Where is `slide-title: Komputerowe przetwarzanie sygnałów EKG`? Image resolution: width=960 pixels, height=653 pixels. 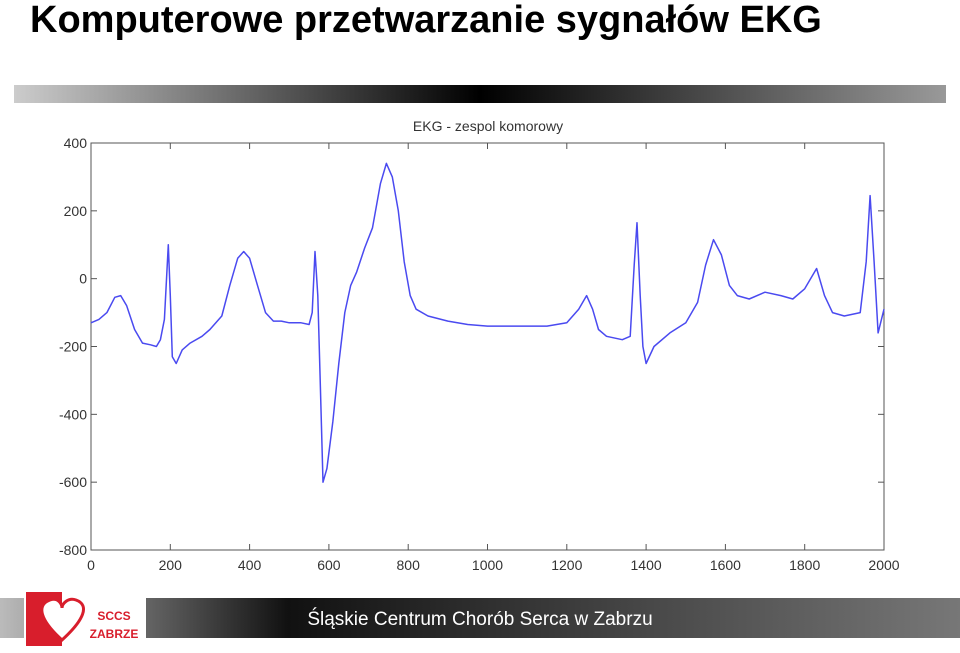 slide-title: Komputerowe przetwarzanie sygnałów EKG is located at coordinates (426, 20).